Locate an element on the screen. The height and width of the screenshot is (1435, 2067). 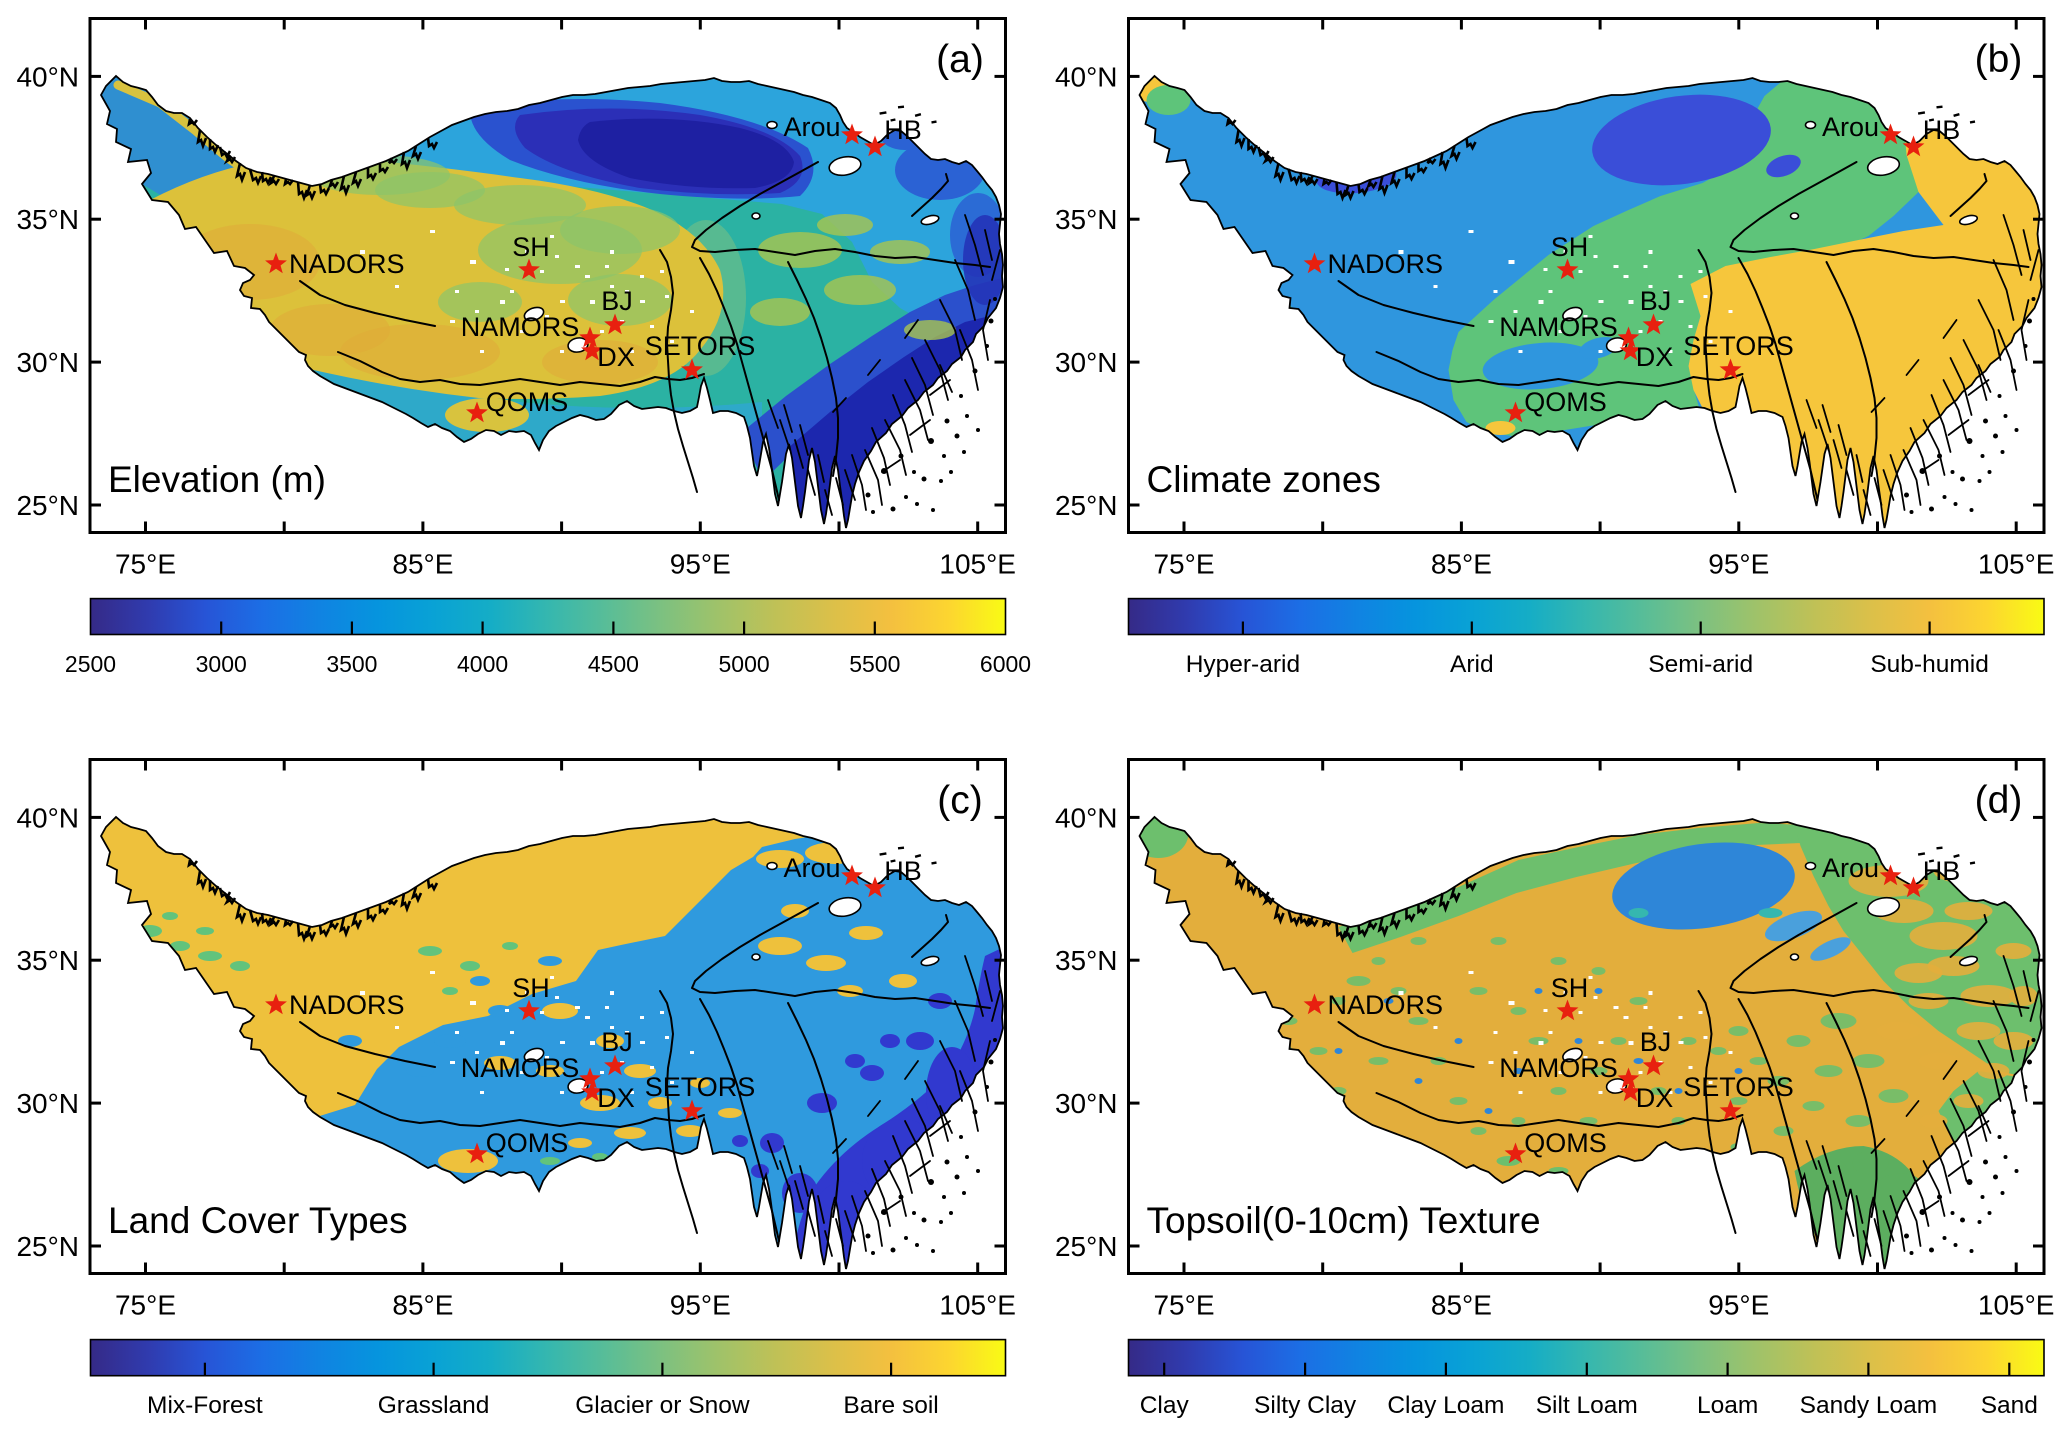
svg-text: 3500 is located at coordinates (351, 664).